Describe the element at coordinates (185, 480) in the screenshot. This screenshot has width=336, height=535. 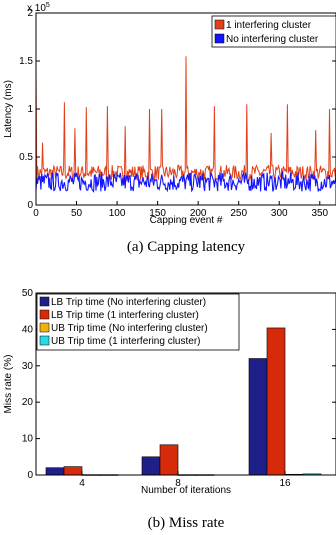
I see `miss-rate-x-ticks: 4 8 16` at that location.